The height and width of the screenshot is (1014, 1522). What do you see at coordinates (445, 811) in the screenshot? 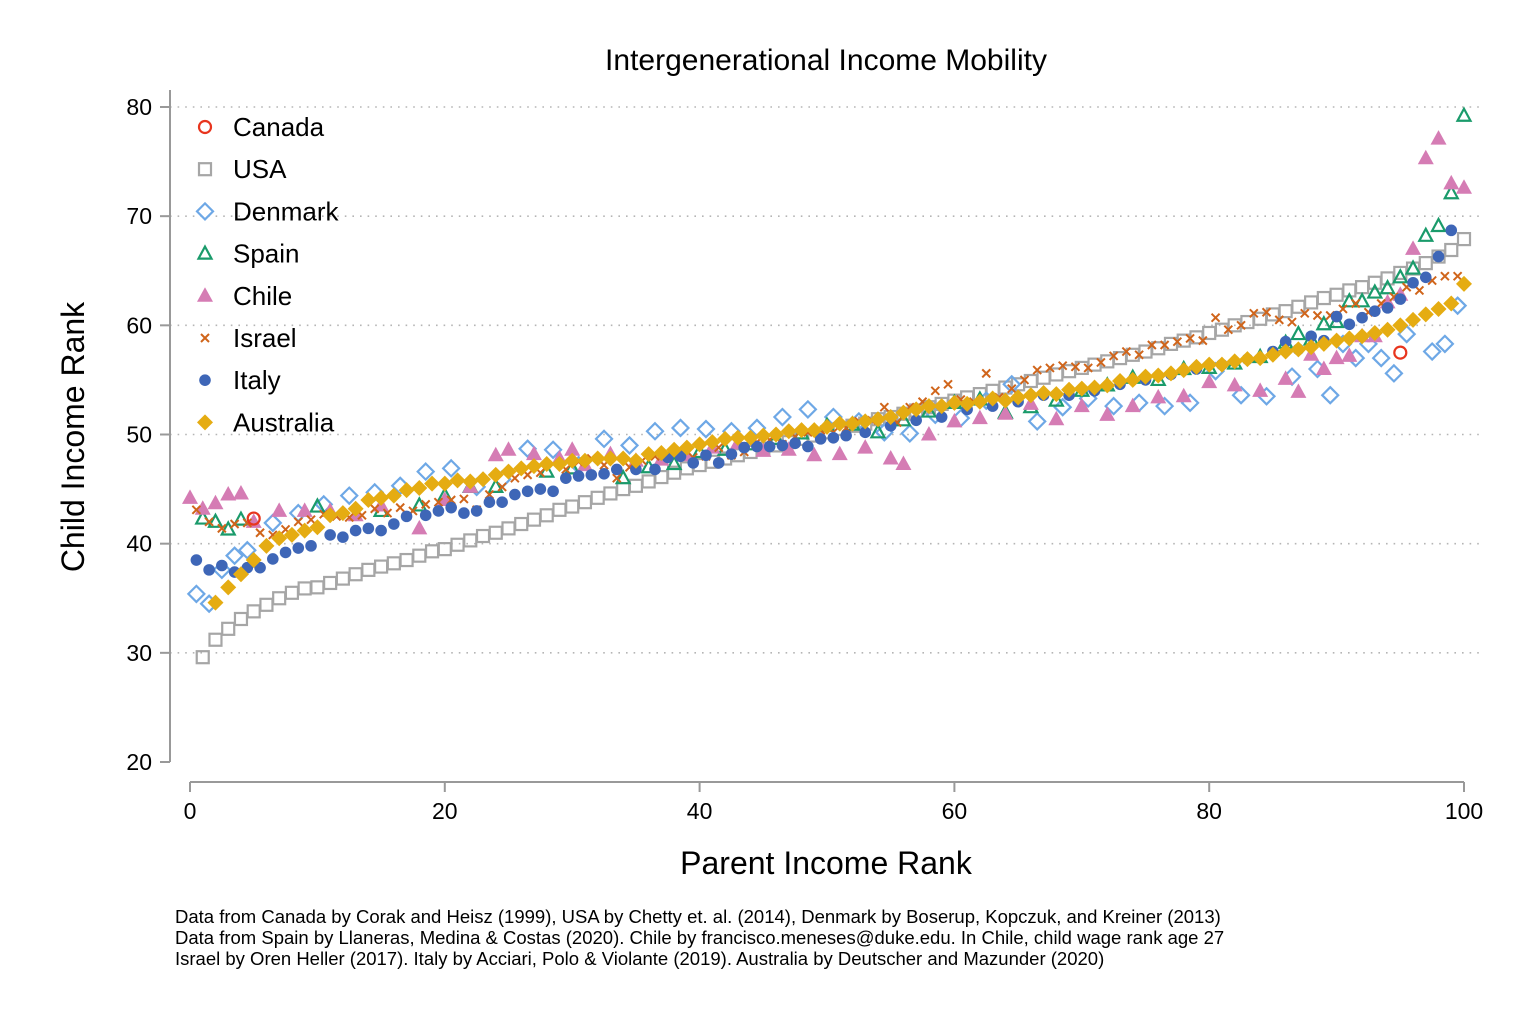
I see `x-tick-label: 20` at bounding box center [445, 811].